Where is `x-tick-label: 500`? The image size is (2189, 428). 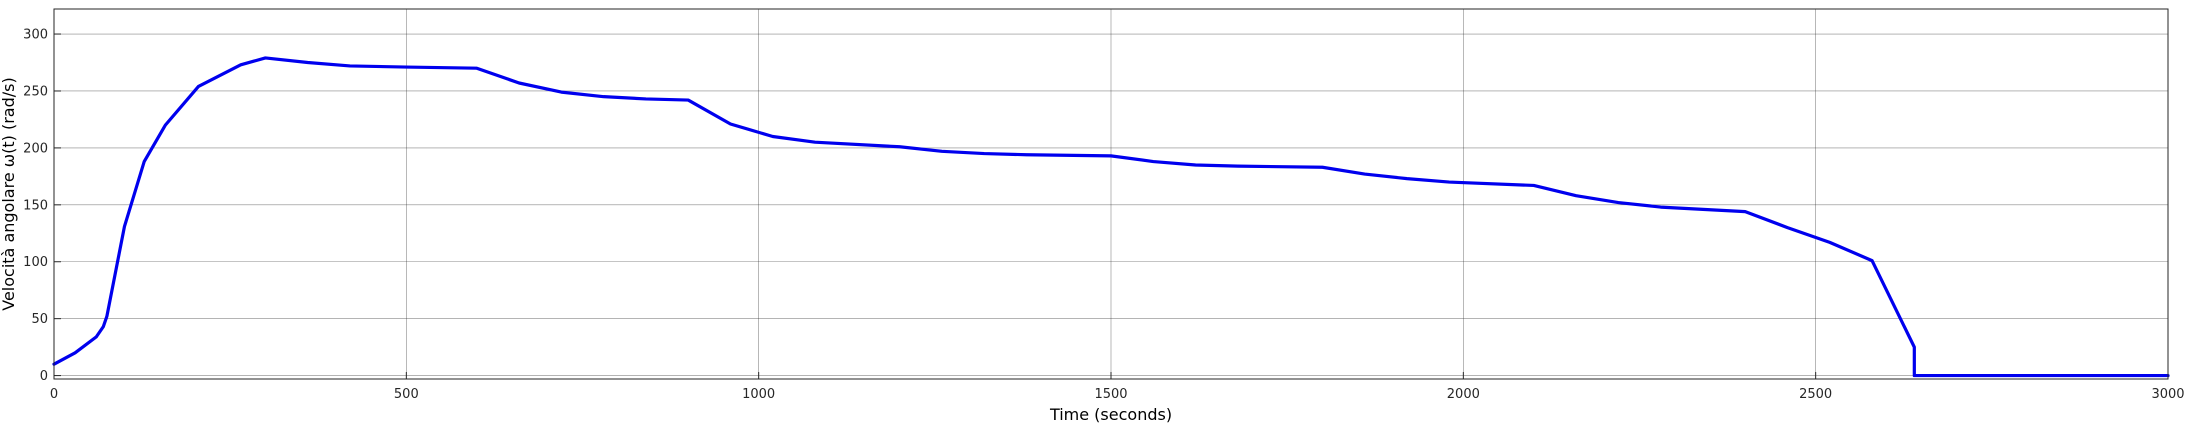 x-tick-label: 500 is located at coordinates (406, 394).